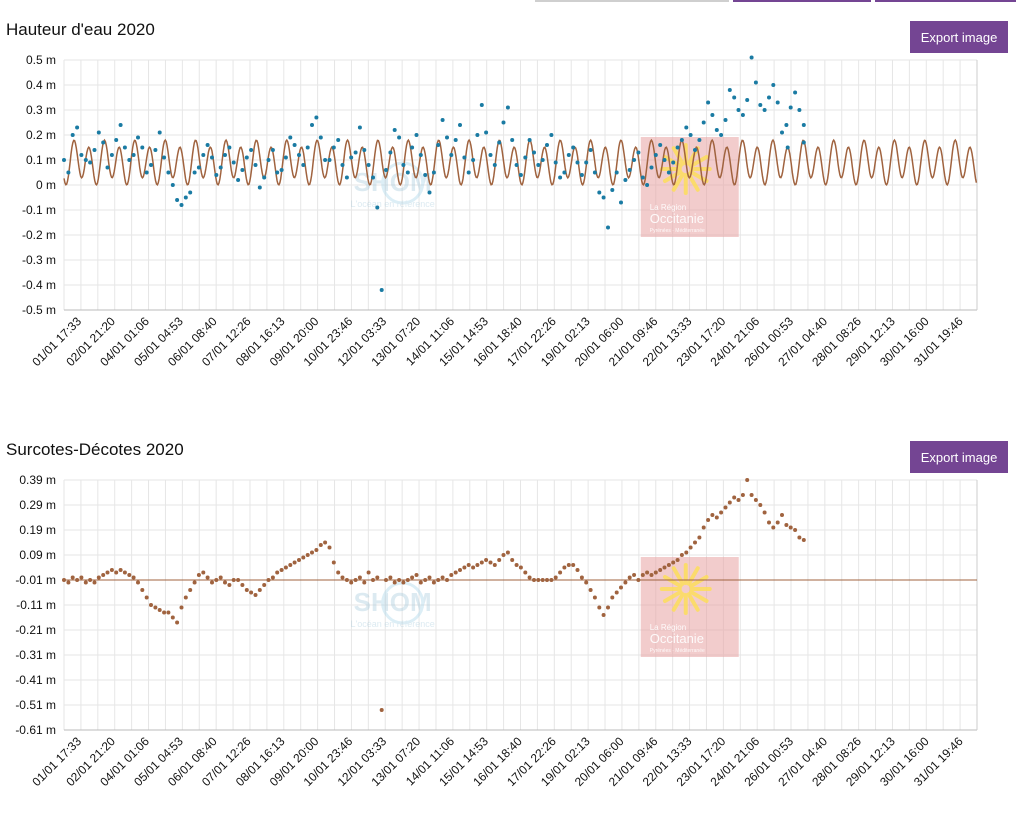 The height and width of the screenshot is (822, 1016). Describe the element at coordinates (39, 310) in the screenshot. I see `y-tick-label: -0.5 m` at that location.